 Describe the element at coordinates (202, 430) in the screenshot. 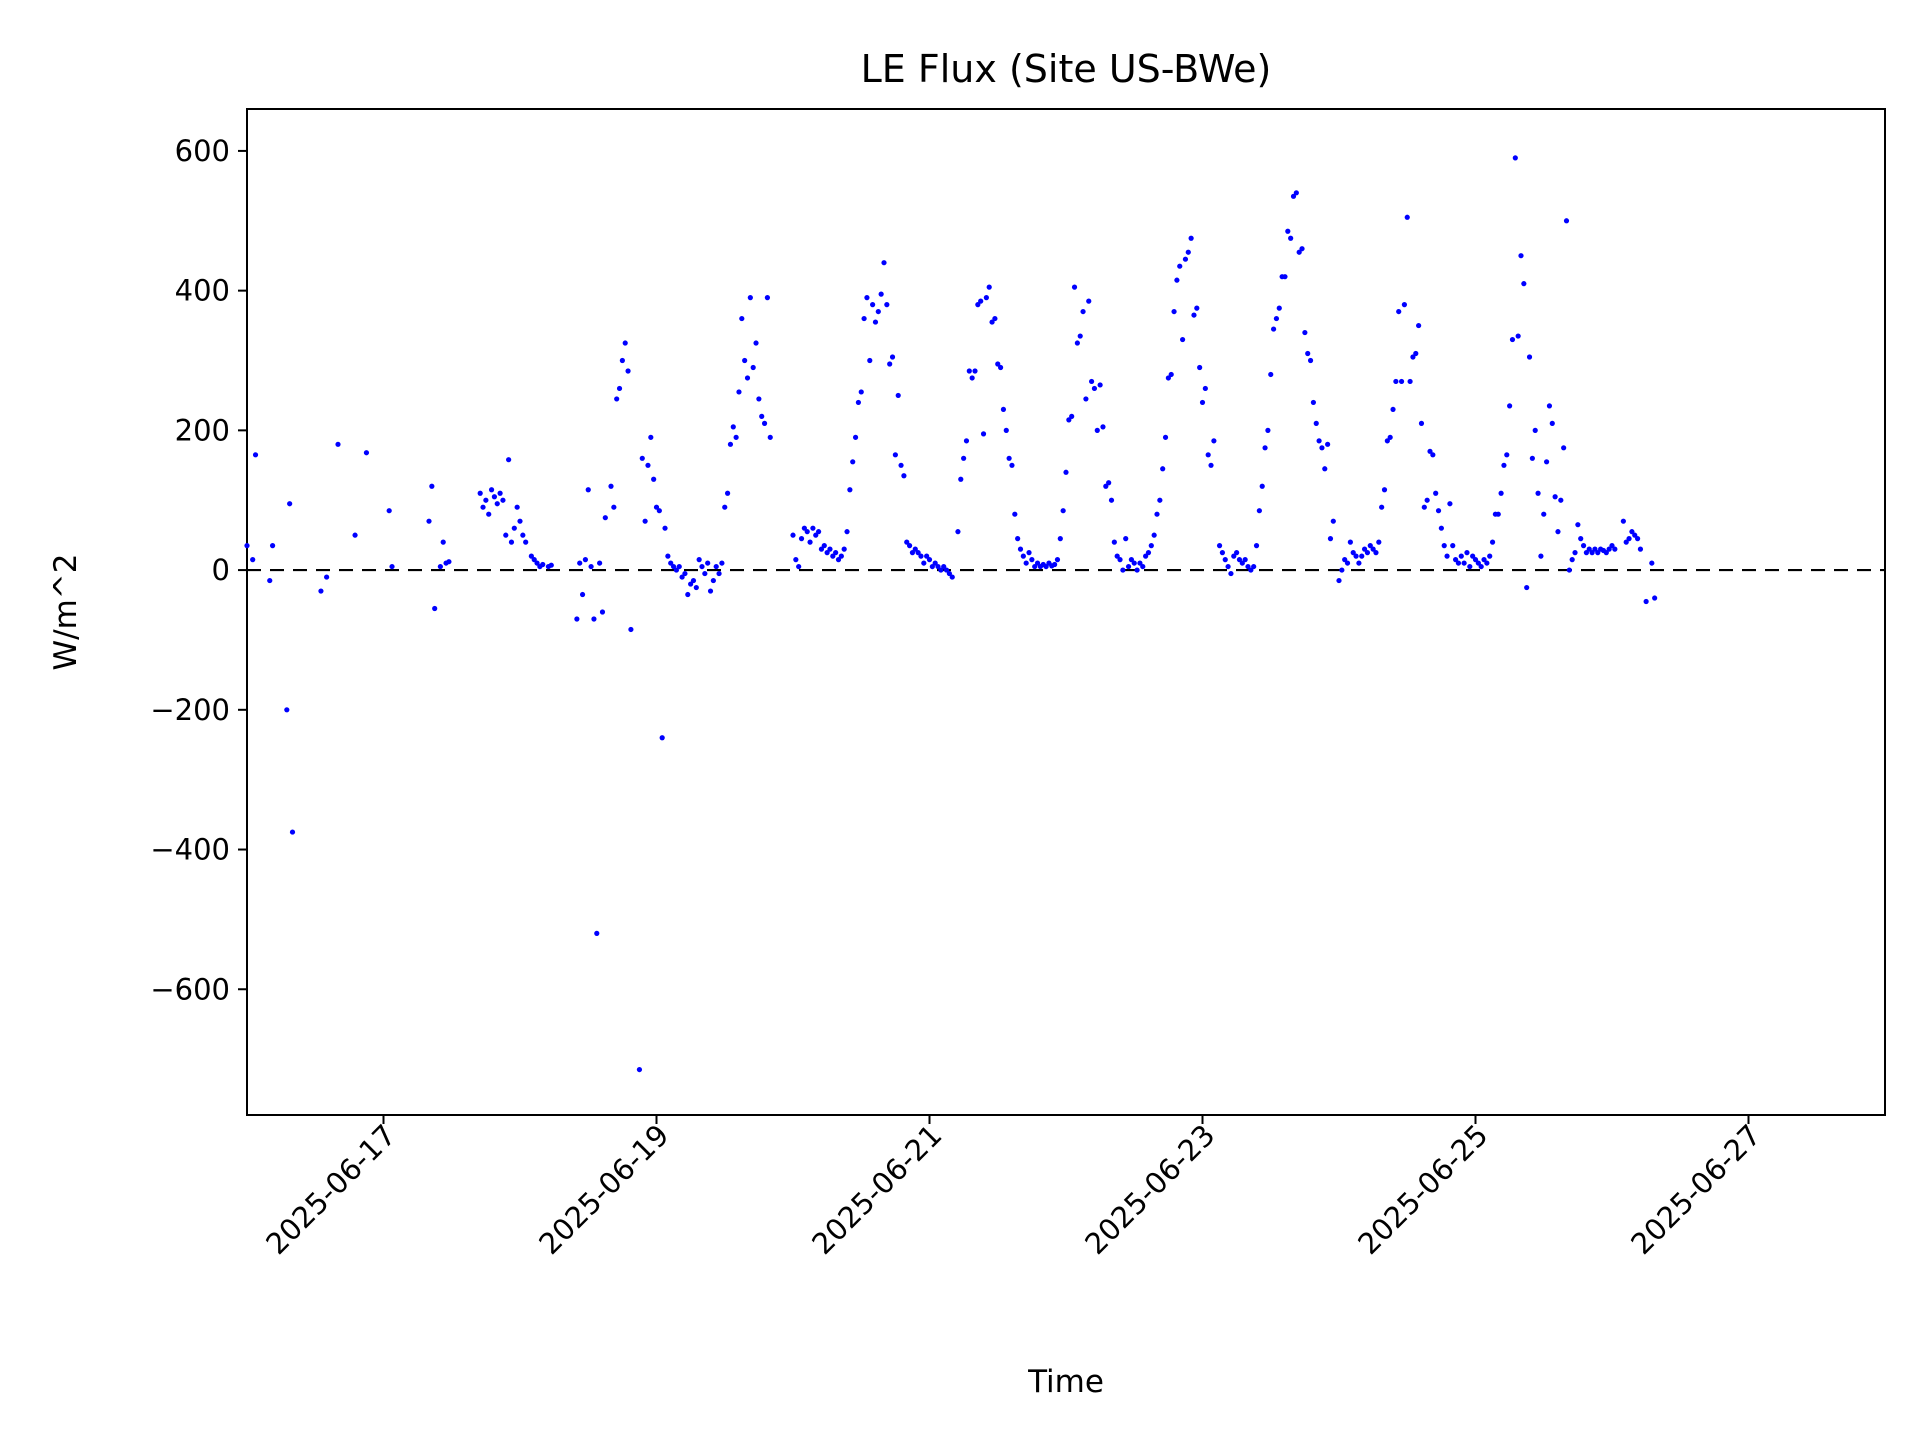

I see `y-tick-label: 200` at that location.